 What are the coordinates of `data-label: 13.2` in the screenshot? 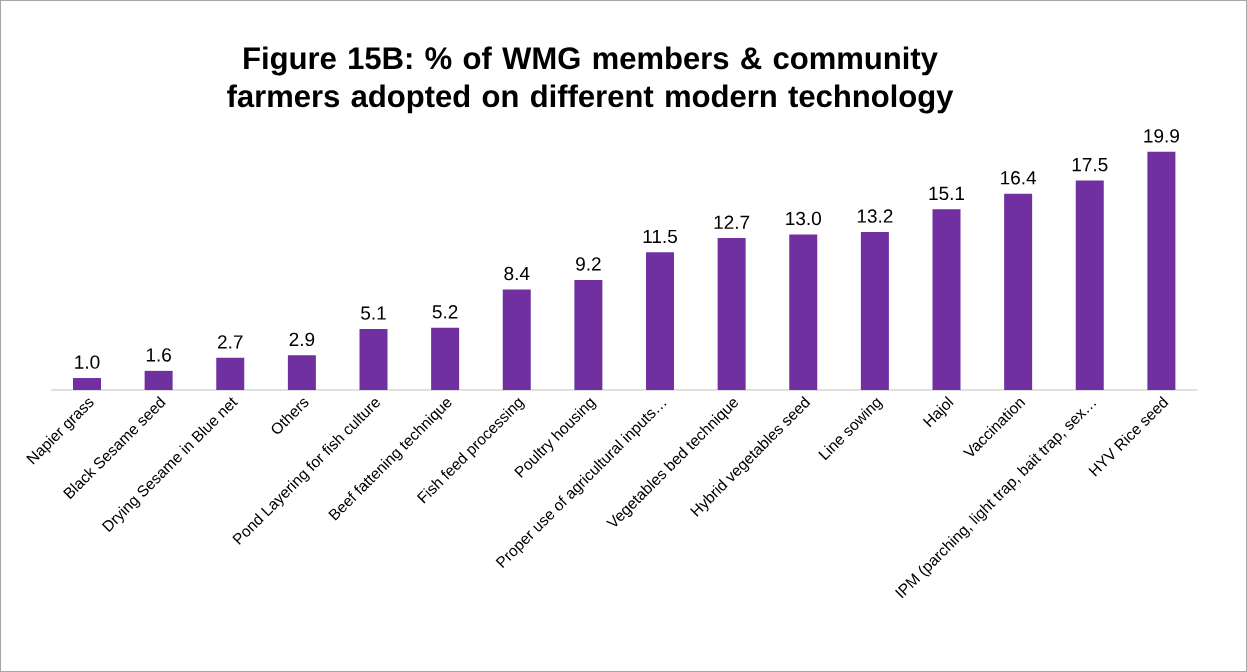 It's located at (875, 216).